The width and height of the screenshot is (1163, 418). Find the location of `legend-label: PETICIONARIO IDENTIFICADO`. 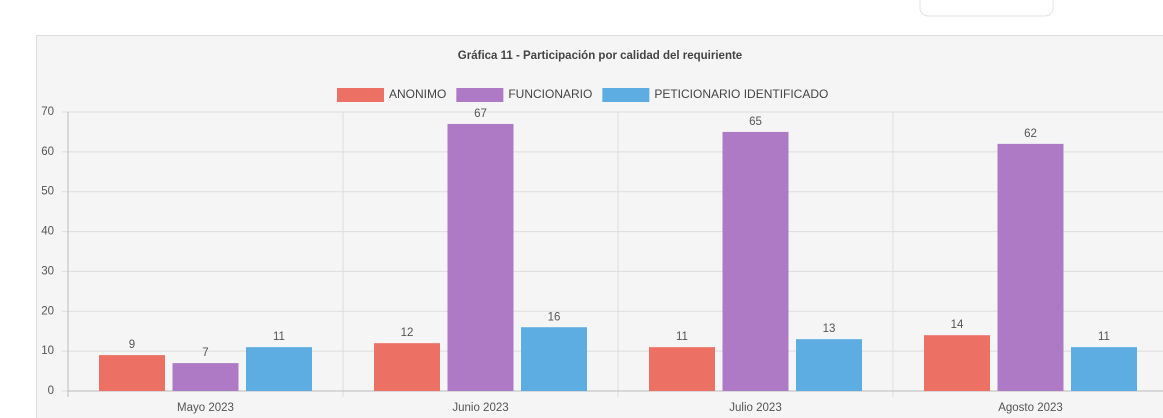

legend-label: PETICIONARIO IDENTIFICADO is located at coordinates (741, 94).